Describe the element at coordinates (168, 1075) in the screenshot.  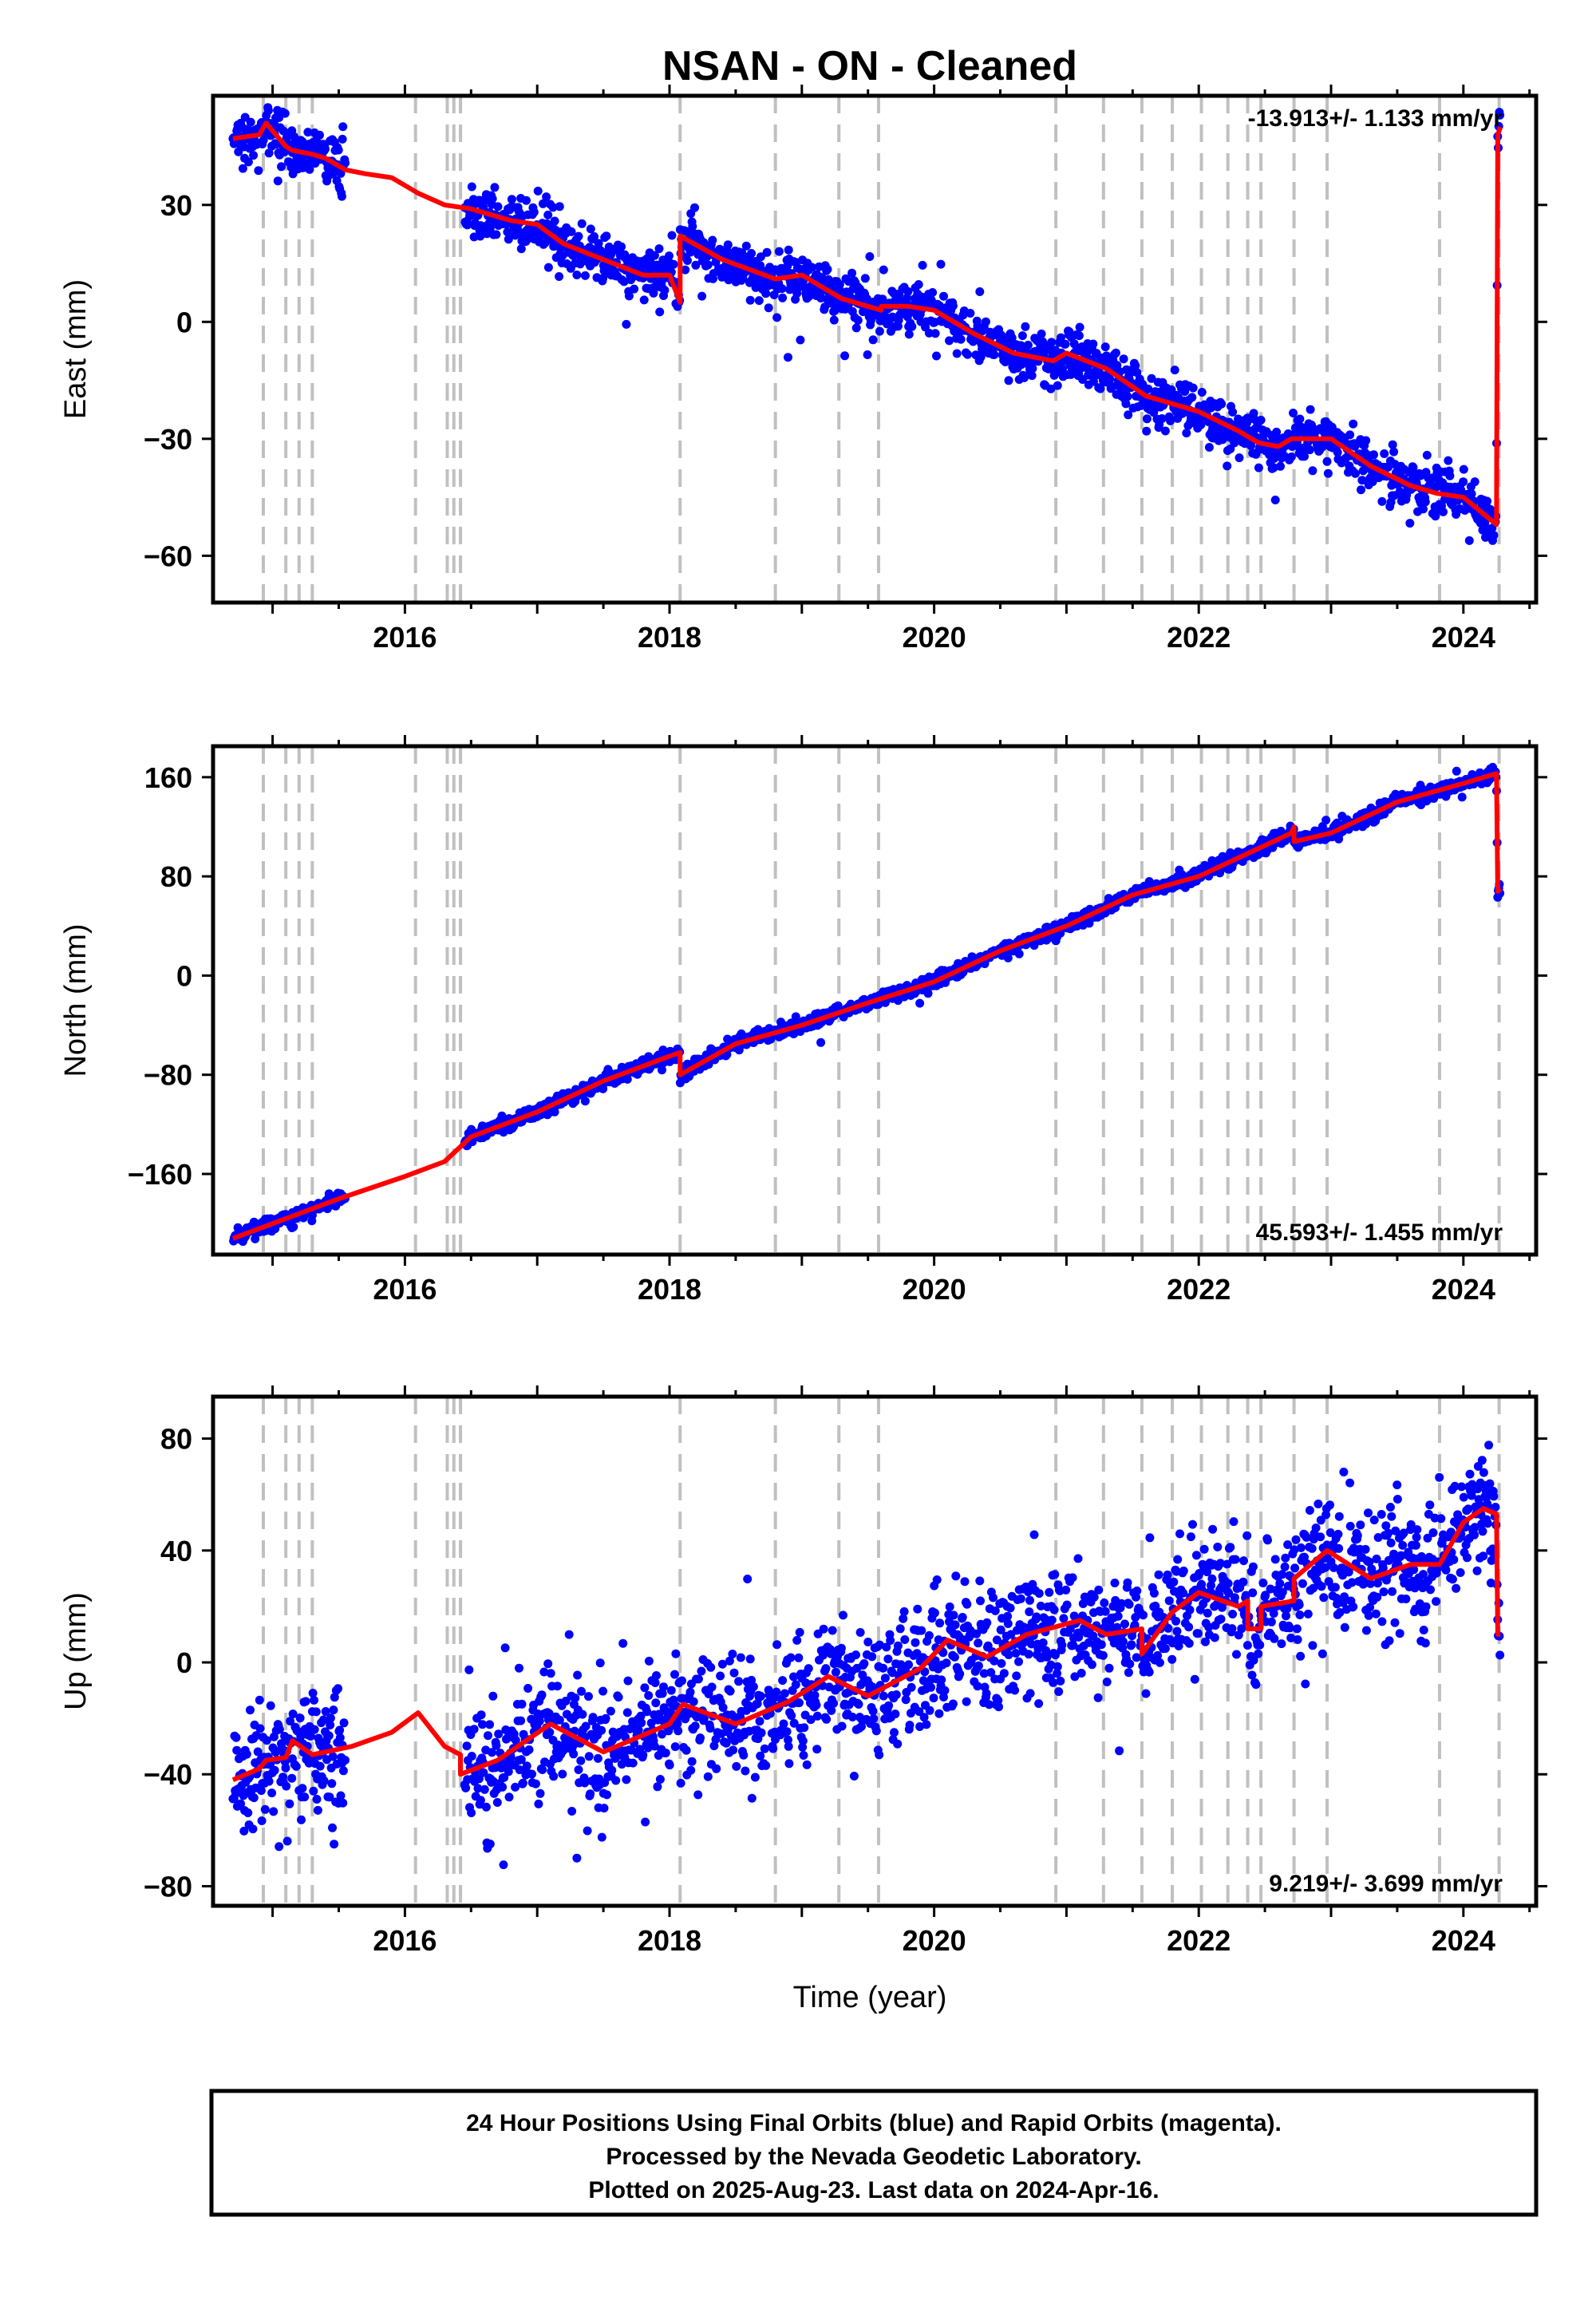
I see `y-tick-label: −80` at that location.